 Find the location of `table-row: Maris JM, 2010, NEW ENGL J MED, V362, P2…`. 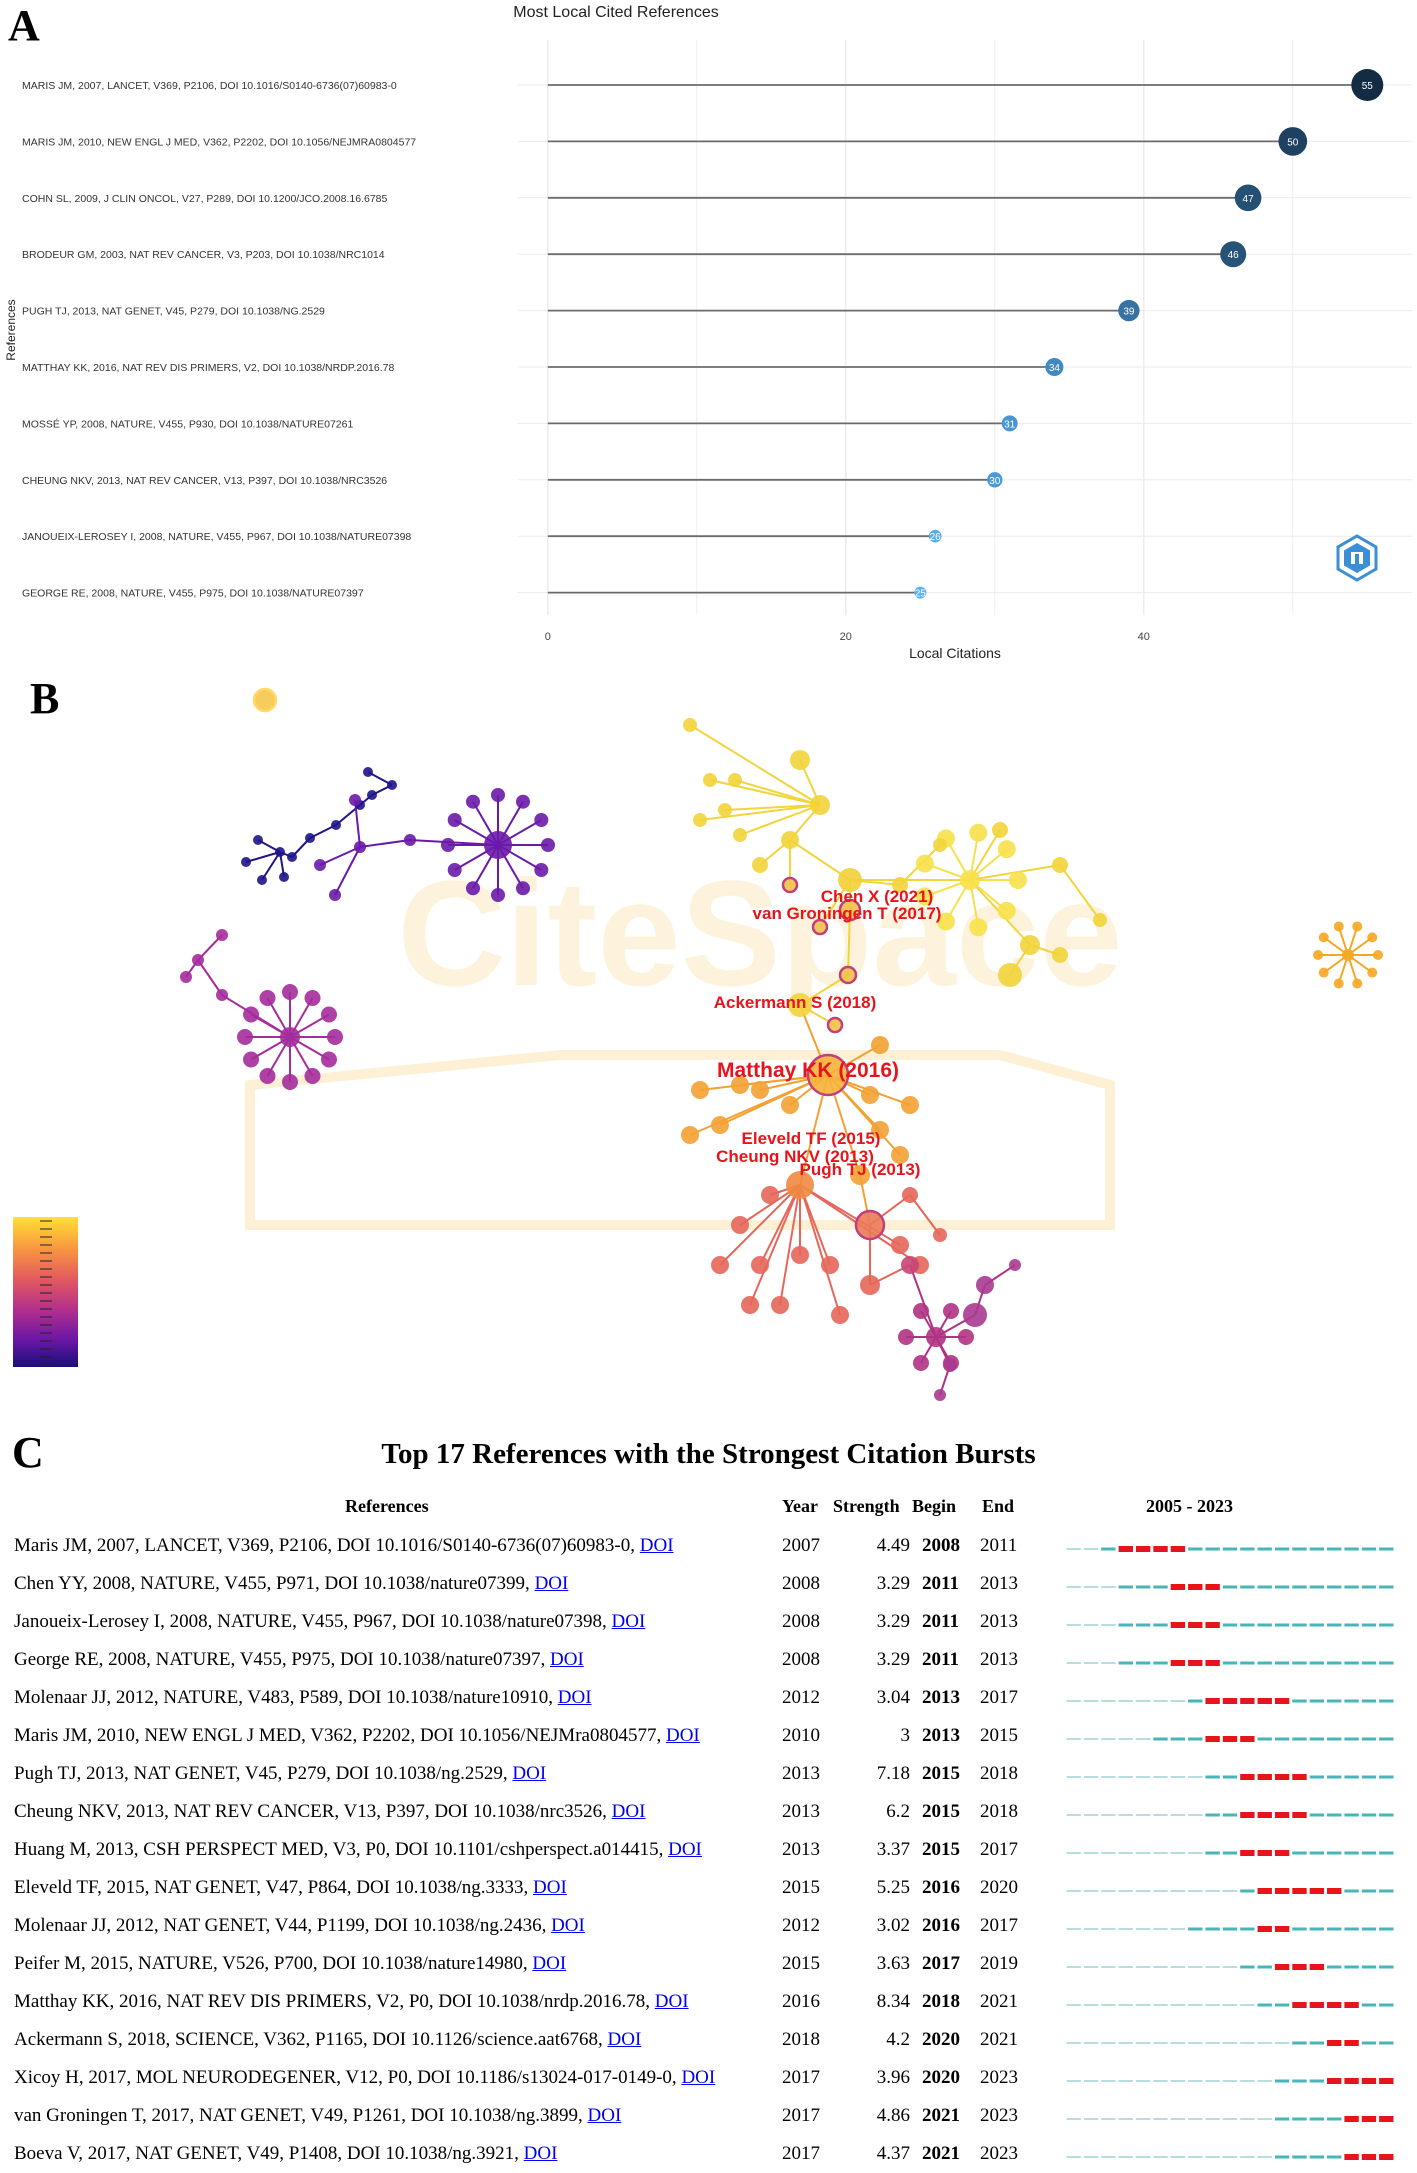

table-row: Maris JM, 2010, NEW ENGL J MED, V362, P2… is located at coordinates (708, 1736).